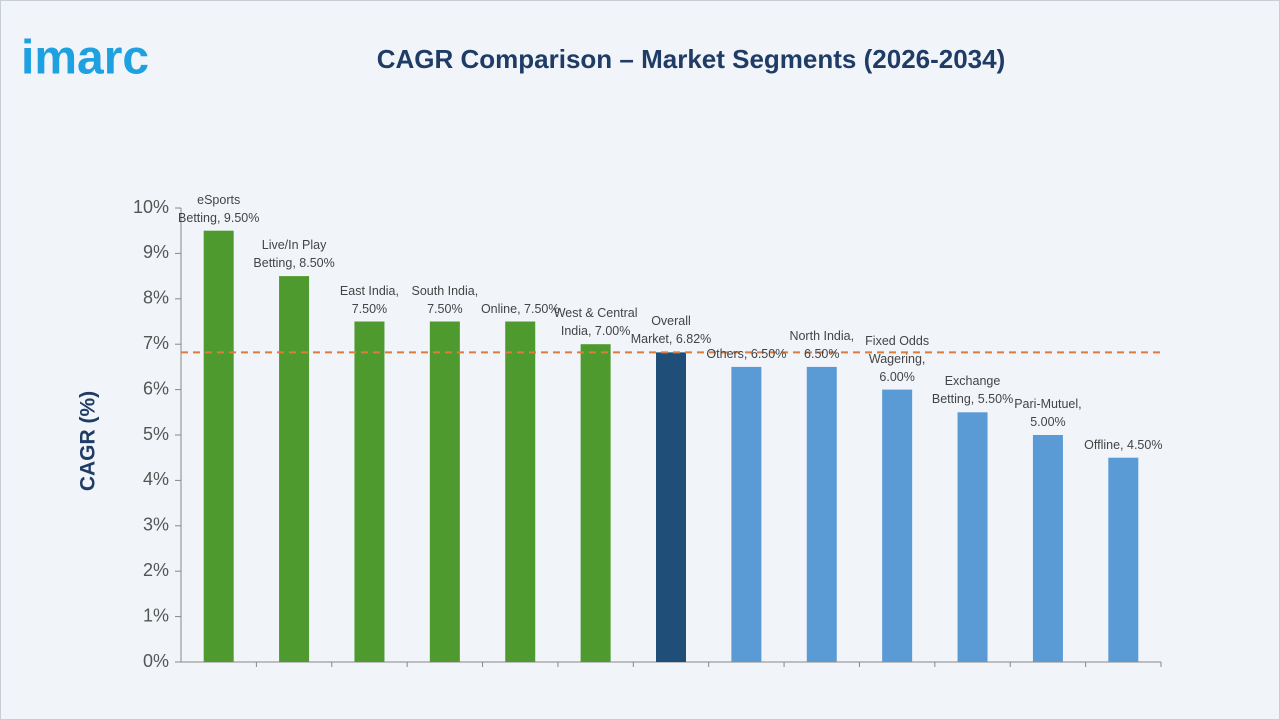 The width and height of the screenshot is (1280, 720). I want to click on y-tick-label: 0%, so click(156, 661).